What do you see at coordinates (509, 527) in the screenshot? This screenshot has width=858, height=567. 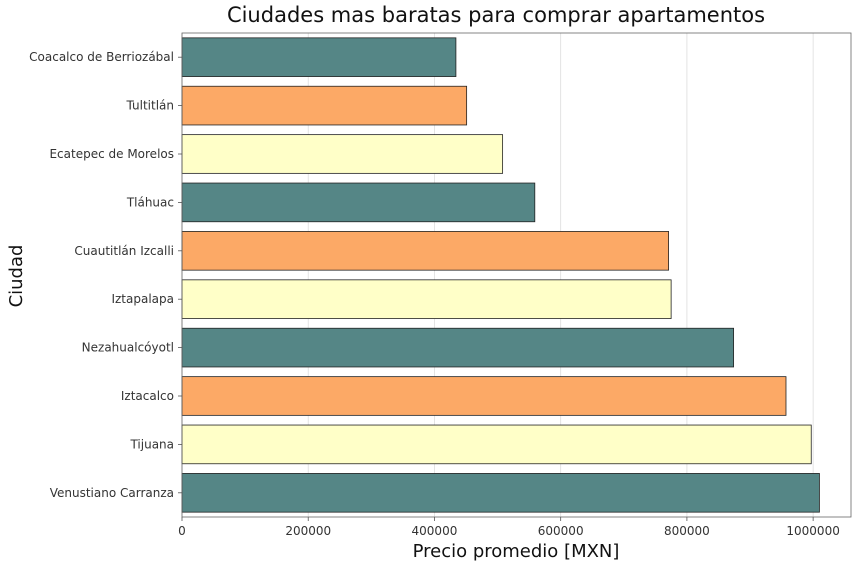 I see `x-axis-ticks: 0 200000 400000 600000 800000 1000000` at bounding box center [509, 527].